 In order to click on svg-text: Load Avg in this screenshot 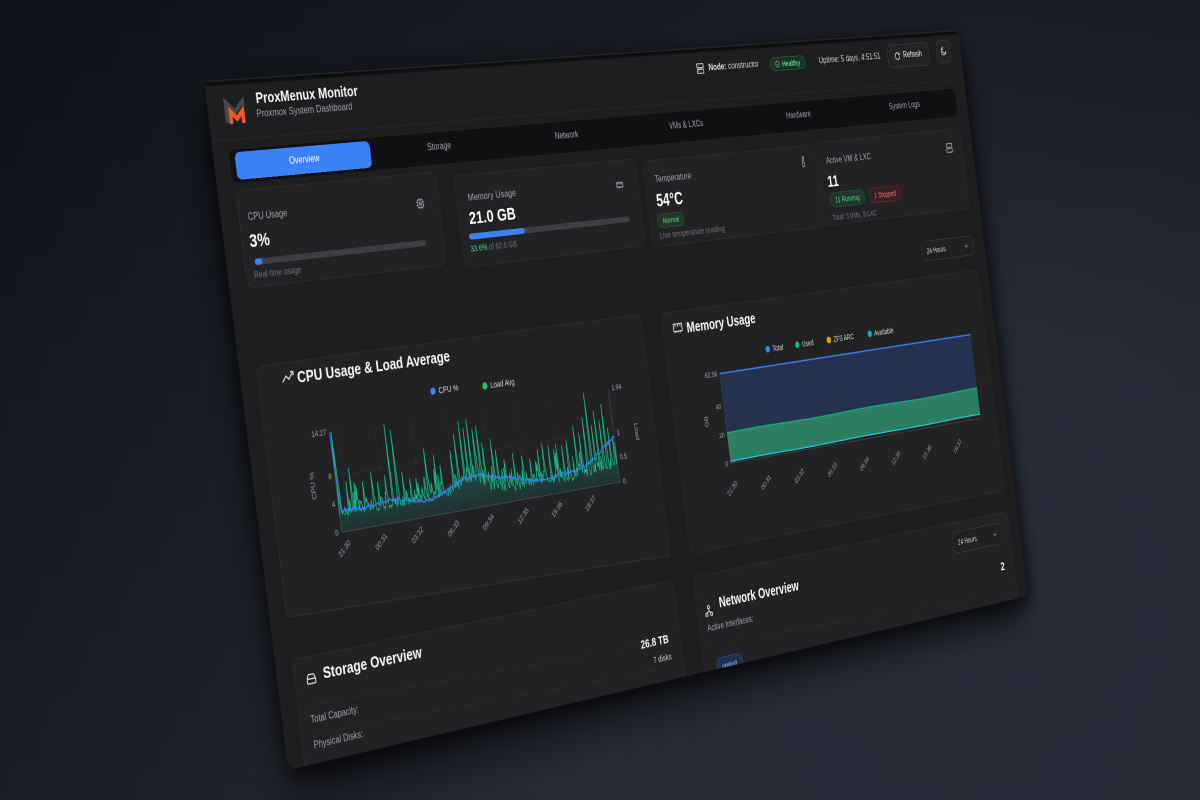, I will do `click(502, 383)`.